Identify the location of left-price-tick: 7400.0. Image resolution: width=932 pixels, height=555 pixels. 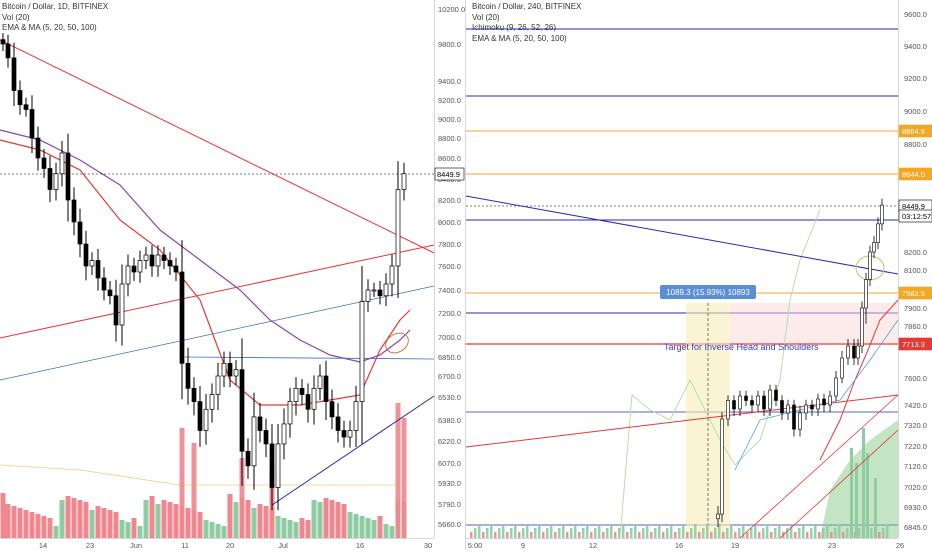
(449, 290).